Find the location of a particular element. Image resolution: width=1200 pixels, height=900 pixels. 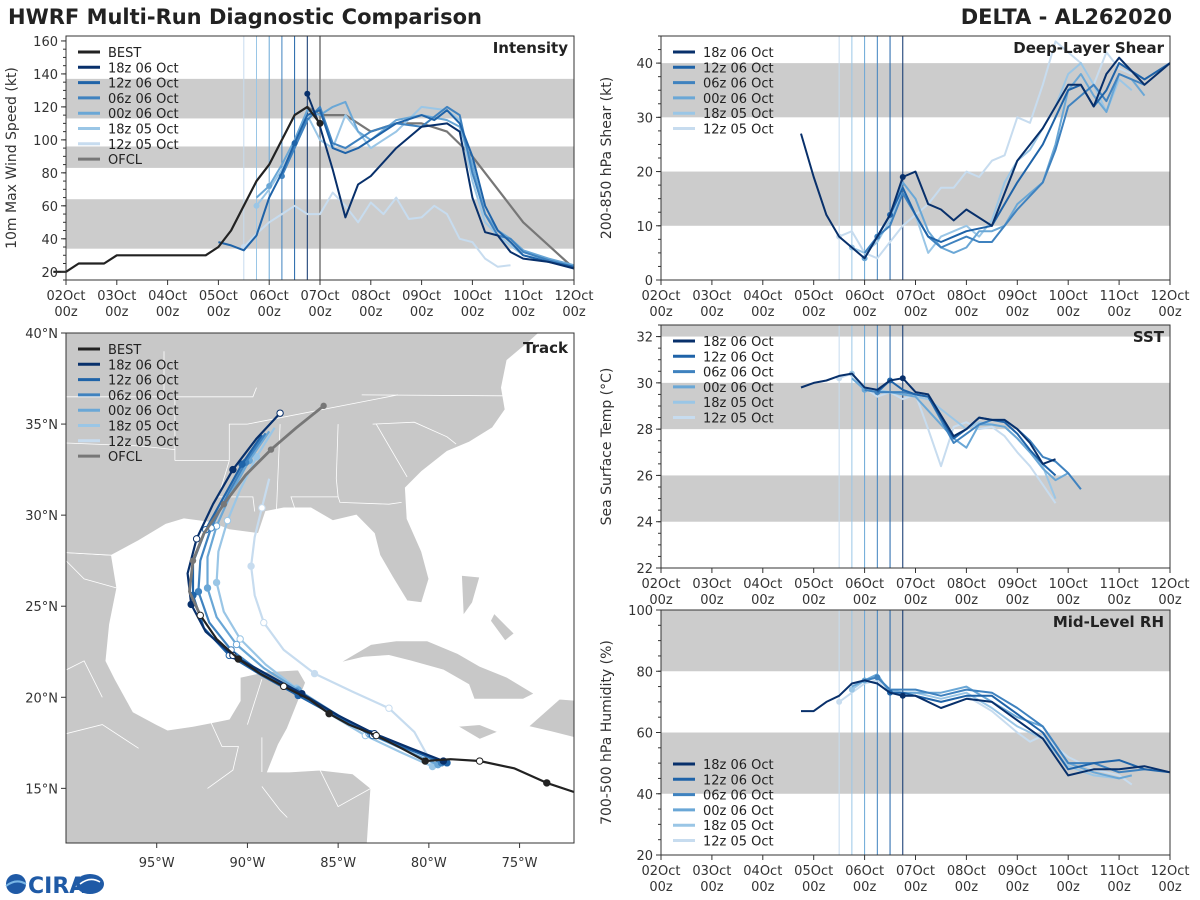

sst-series-line is located at coordinates (947, 438).